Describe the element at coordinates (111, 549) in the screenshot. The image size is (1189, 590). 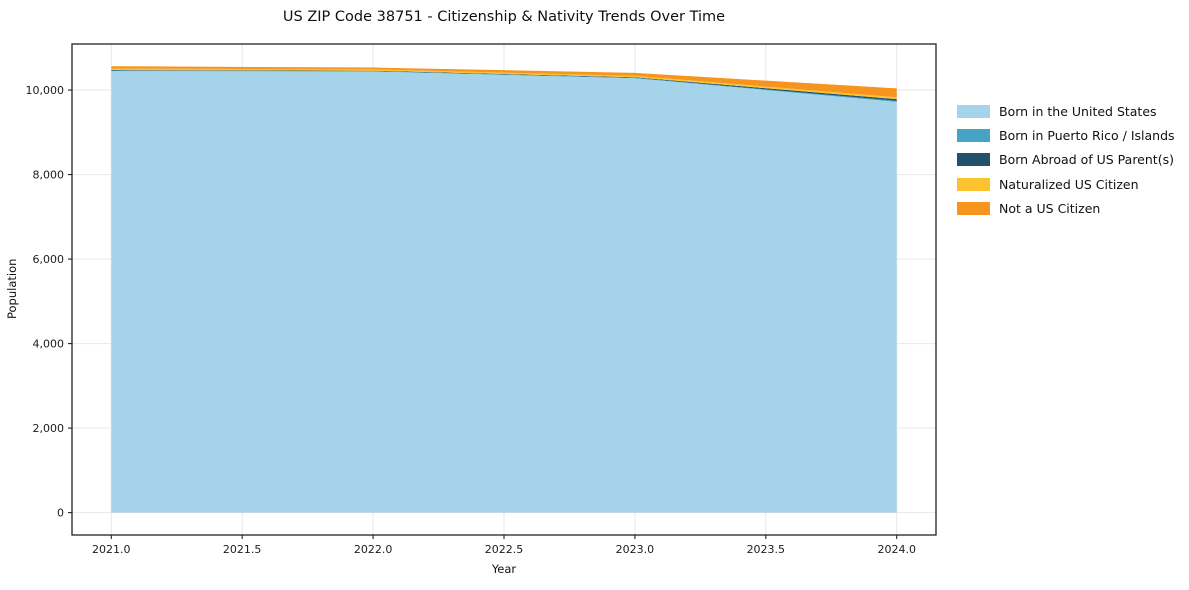
I see `x-tick-label: 2021.0` at that location.